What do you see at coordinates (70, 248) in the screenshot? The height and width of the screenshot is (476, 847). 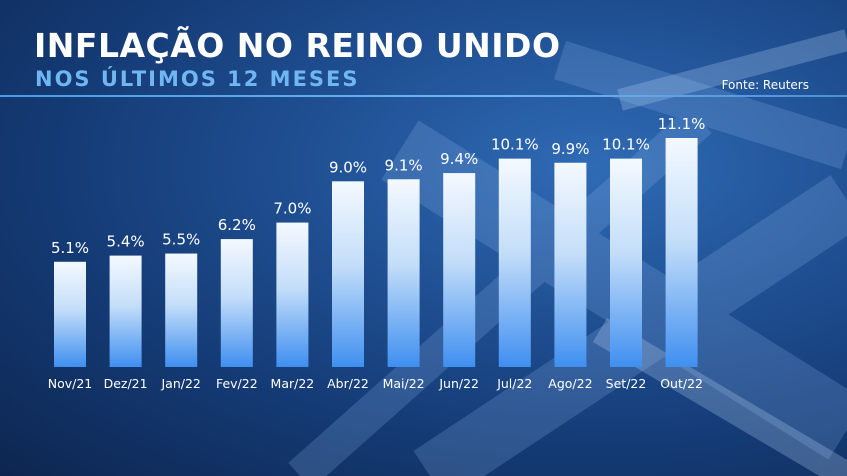 I see `value-label: 5.1%` at bounding box center [70, 248].